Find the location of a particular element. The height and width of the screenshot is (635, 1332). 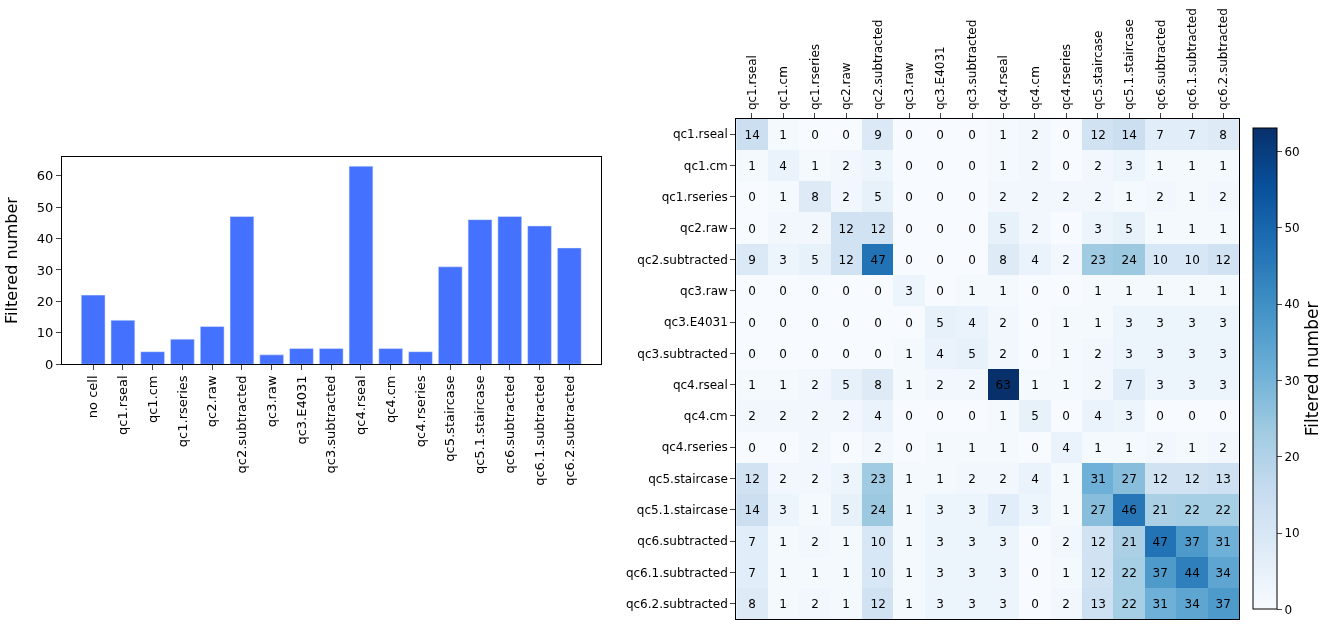

data-label: 10 is located at coordinates (1160, 259).